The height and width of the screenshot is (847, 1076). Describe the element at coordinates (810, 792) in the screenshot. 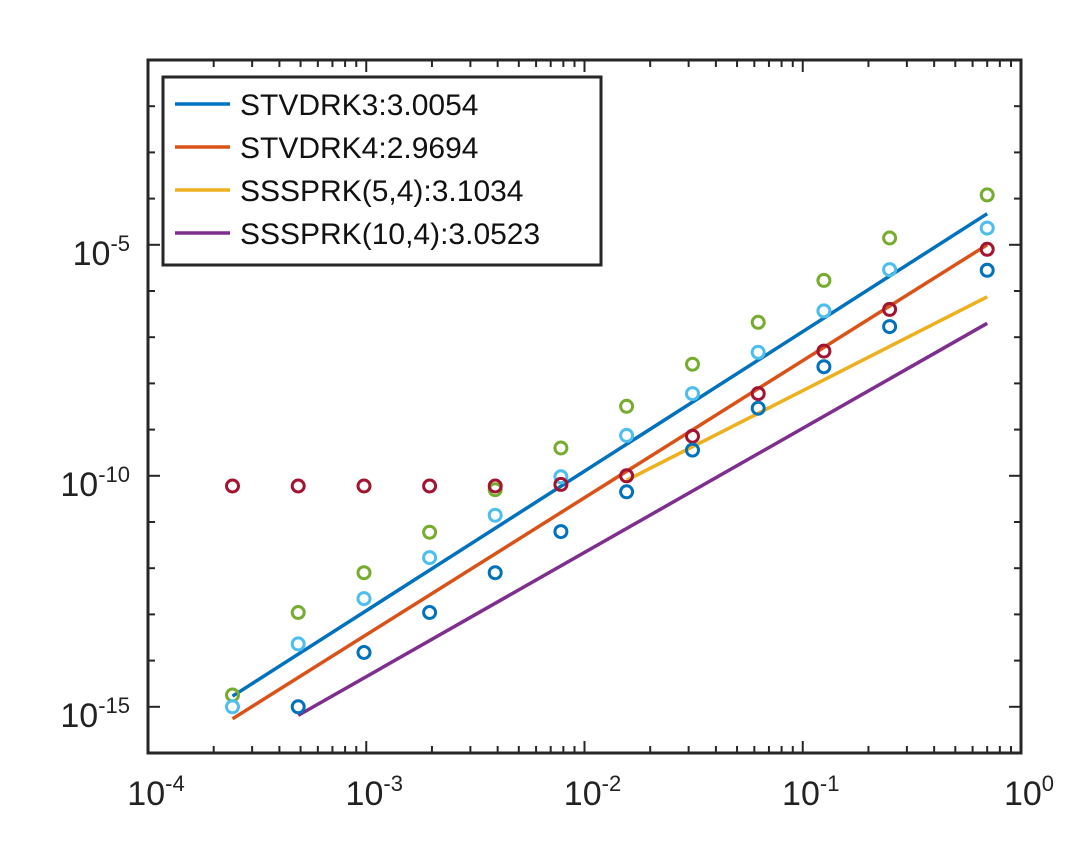

I see `x-tick-label: 10⁻¹` at that location.